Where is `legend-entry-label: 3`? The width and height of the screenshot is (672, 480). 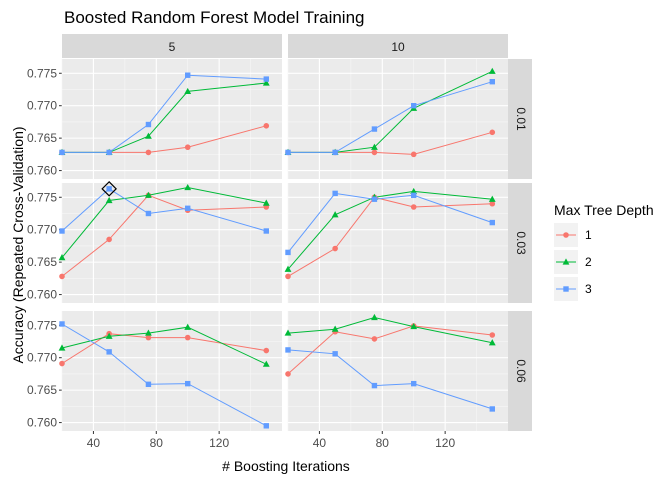
legend-entry-label: 3 is located at coordinates (588, 289).